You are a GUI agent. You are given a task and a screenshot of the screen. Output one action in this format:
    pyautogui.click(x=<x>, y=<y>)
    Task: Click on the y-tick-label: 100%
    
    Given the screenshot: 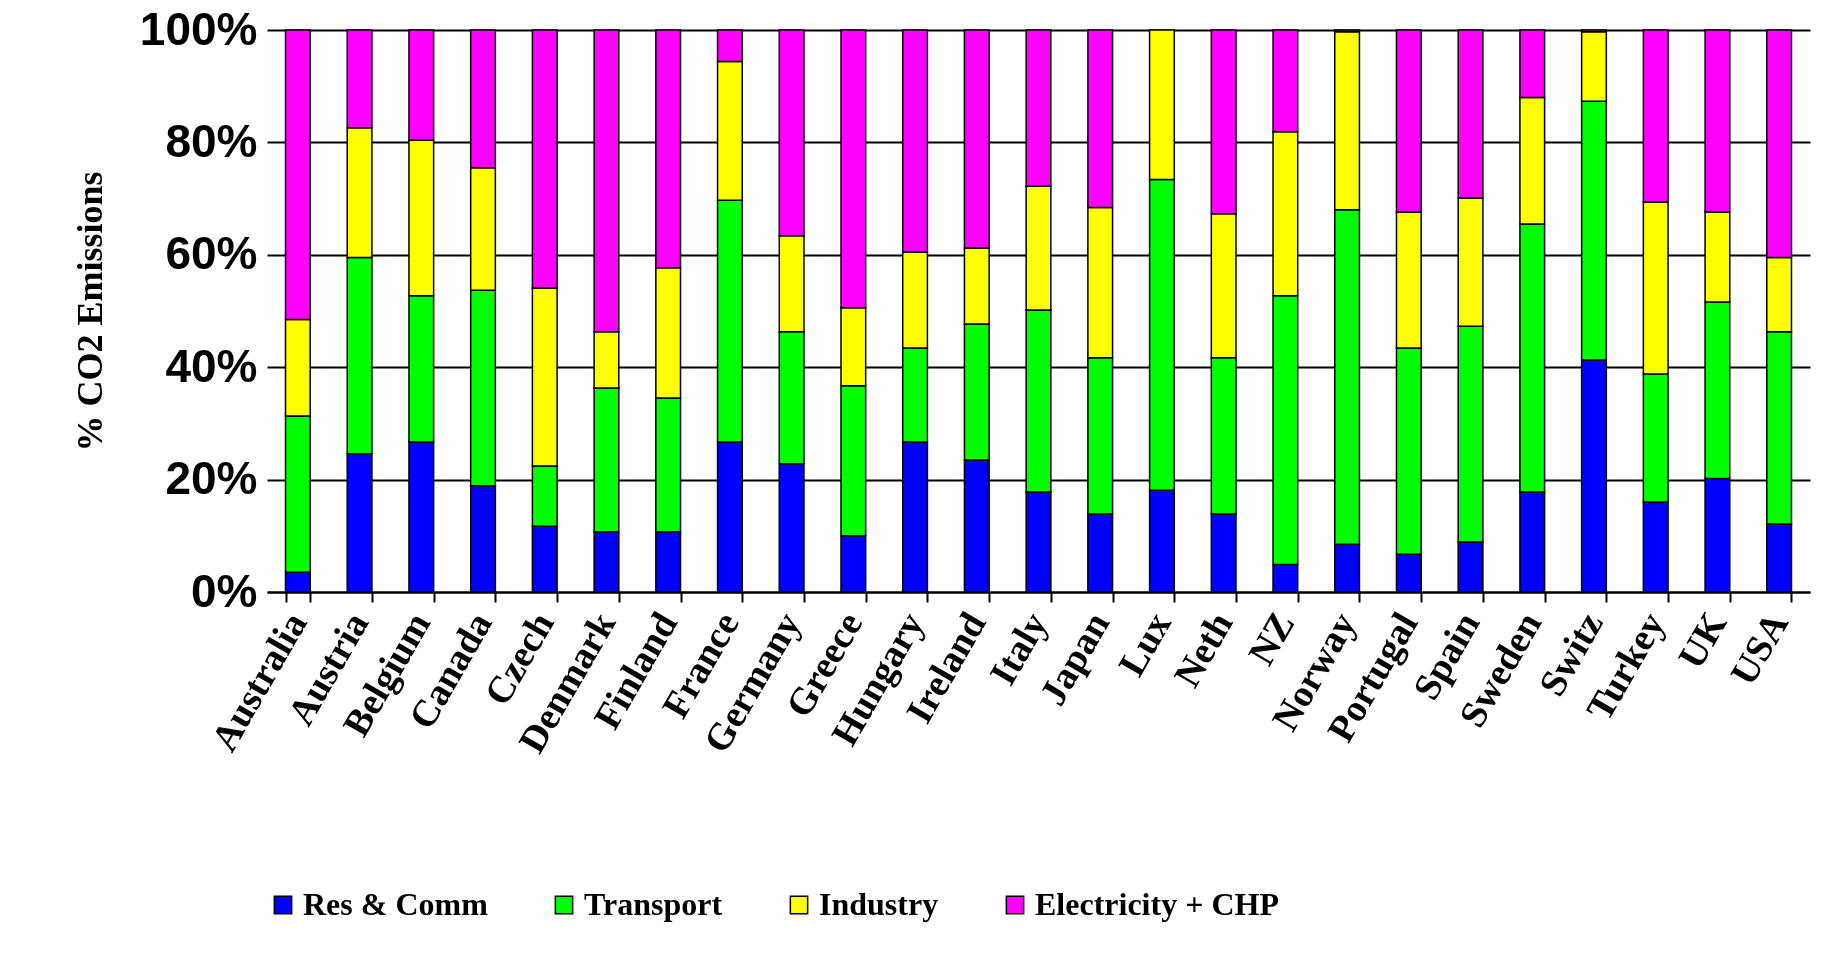 What is the action you would take?
    pyautogui.click(x=198, y=28)
    